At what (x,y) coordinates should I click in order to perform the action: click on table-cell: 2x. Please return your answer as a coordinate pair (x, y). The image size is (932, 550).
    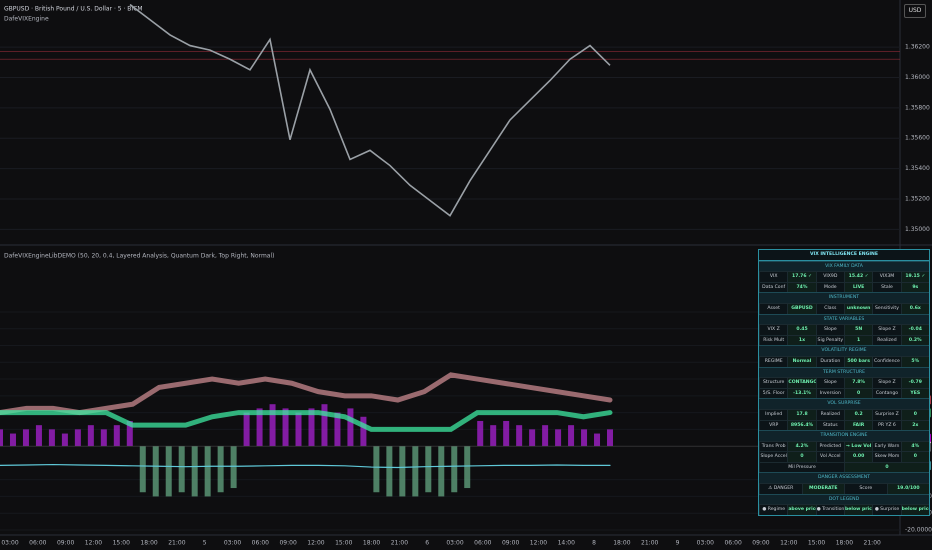
    Looking at the image, I should click on (914, 425).